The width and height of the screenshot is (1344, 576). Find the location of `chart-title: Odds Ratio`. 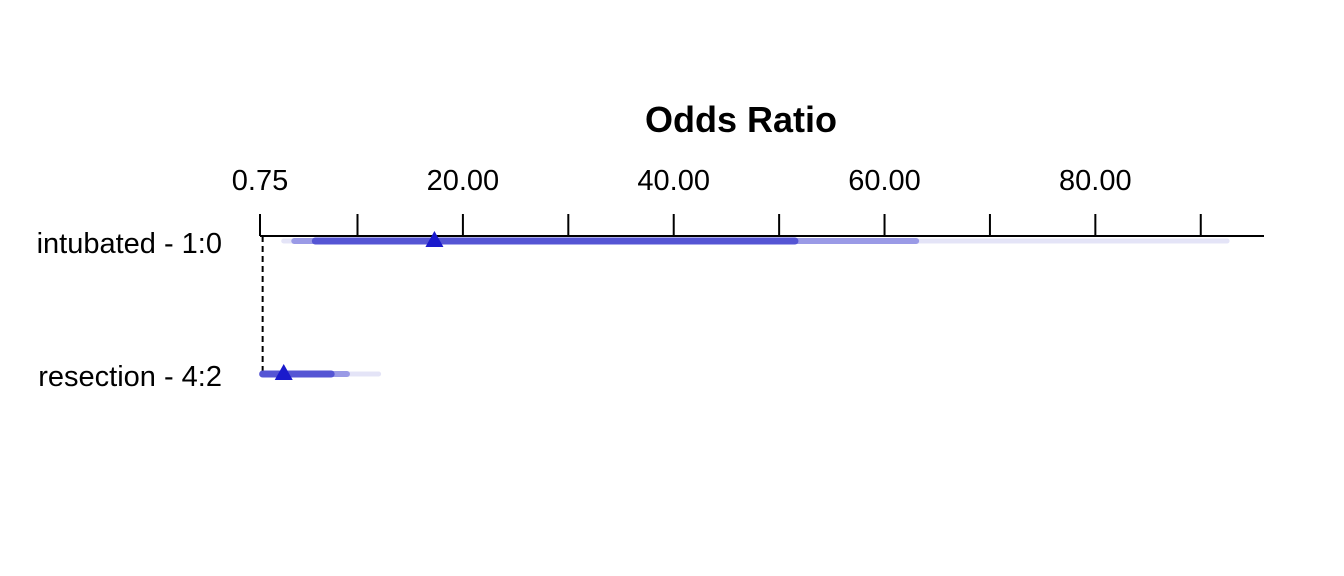

chart-title: Odds Ratio is located at coordinates (741, 119).